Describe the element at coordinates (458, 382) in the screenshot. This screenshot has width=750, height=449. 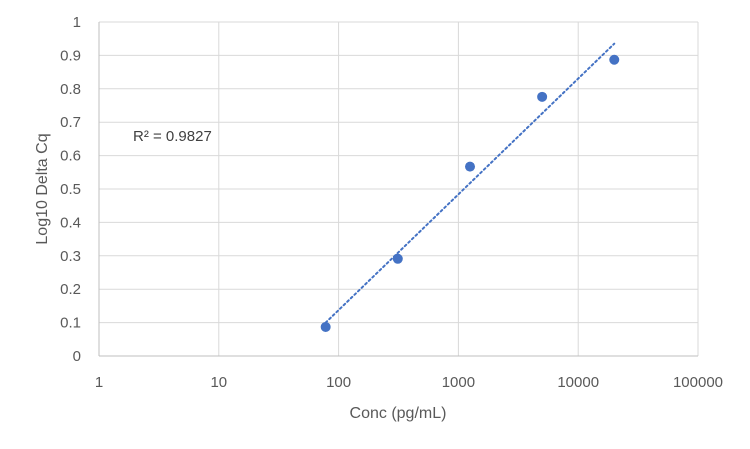
I see `x-tick-label: 1000` at that location.